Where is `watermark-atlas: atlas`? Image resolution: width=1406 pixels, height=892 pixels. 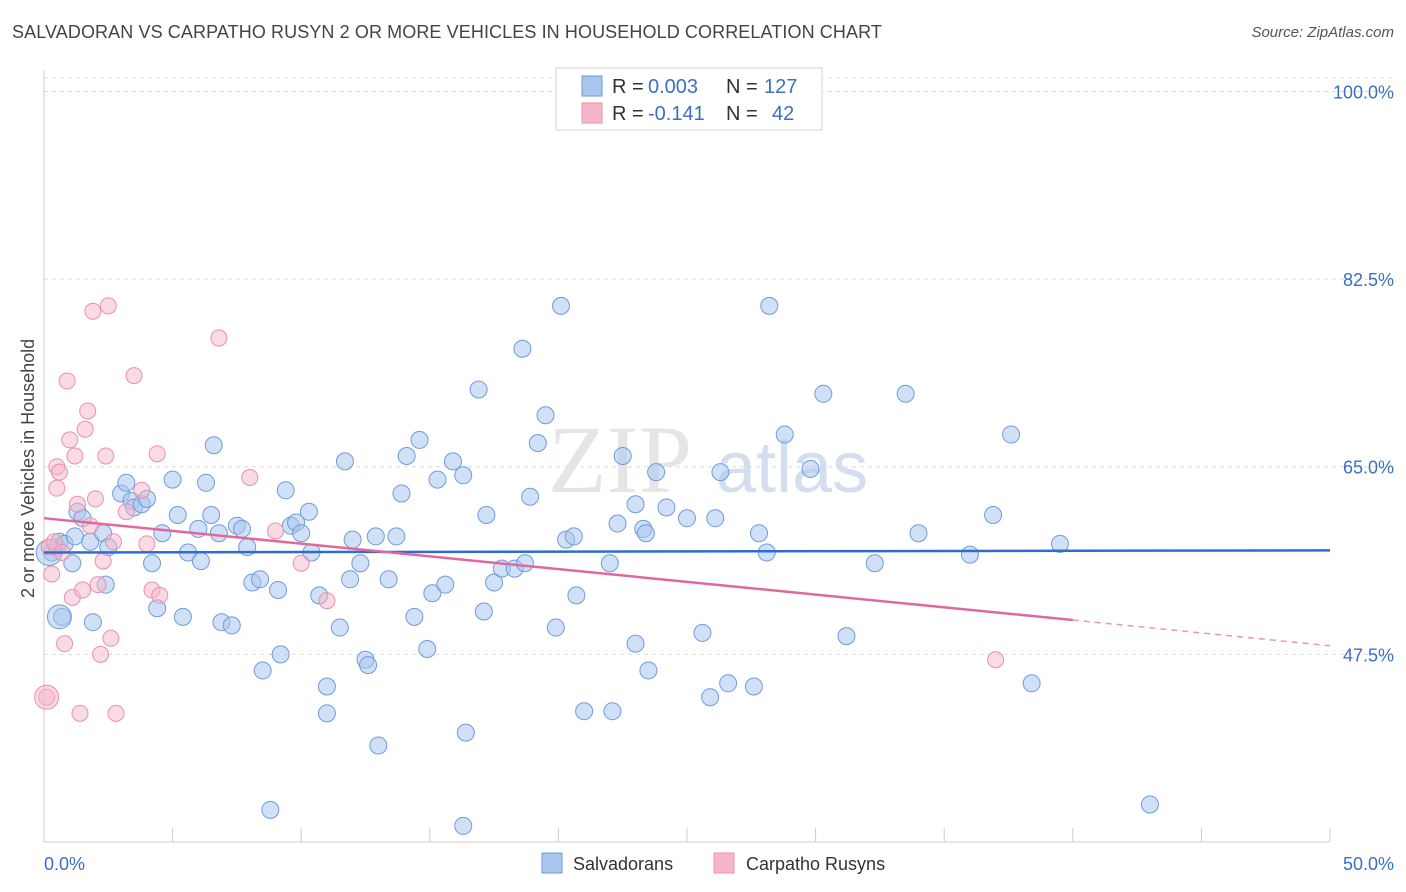
watermark-atlas: atlas is located at coordinates (792, 468).